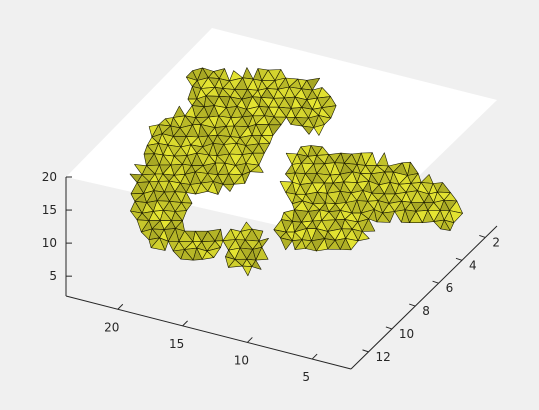  Describe the element at coordinates (473, 265) in the screenshot. I see `x-tick-label: 4` at that location.